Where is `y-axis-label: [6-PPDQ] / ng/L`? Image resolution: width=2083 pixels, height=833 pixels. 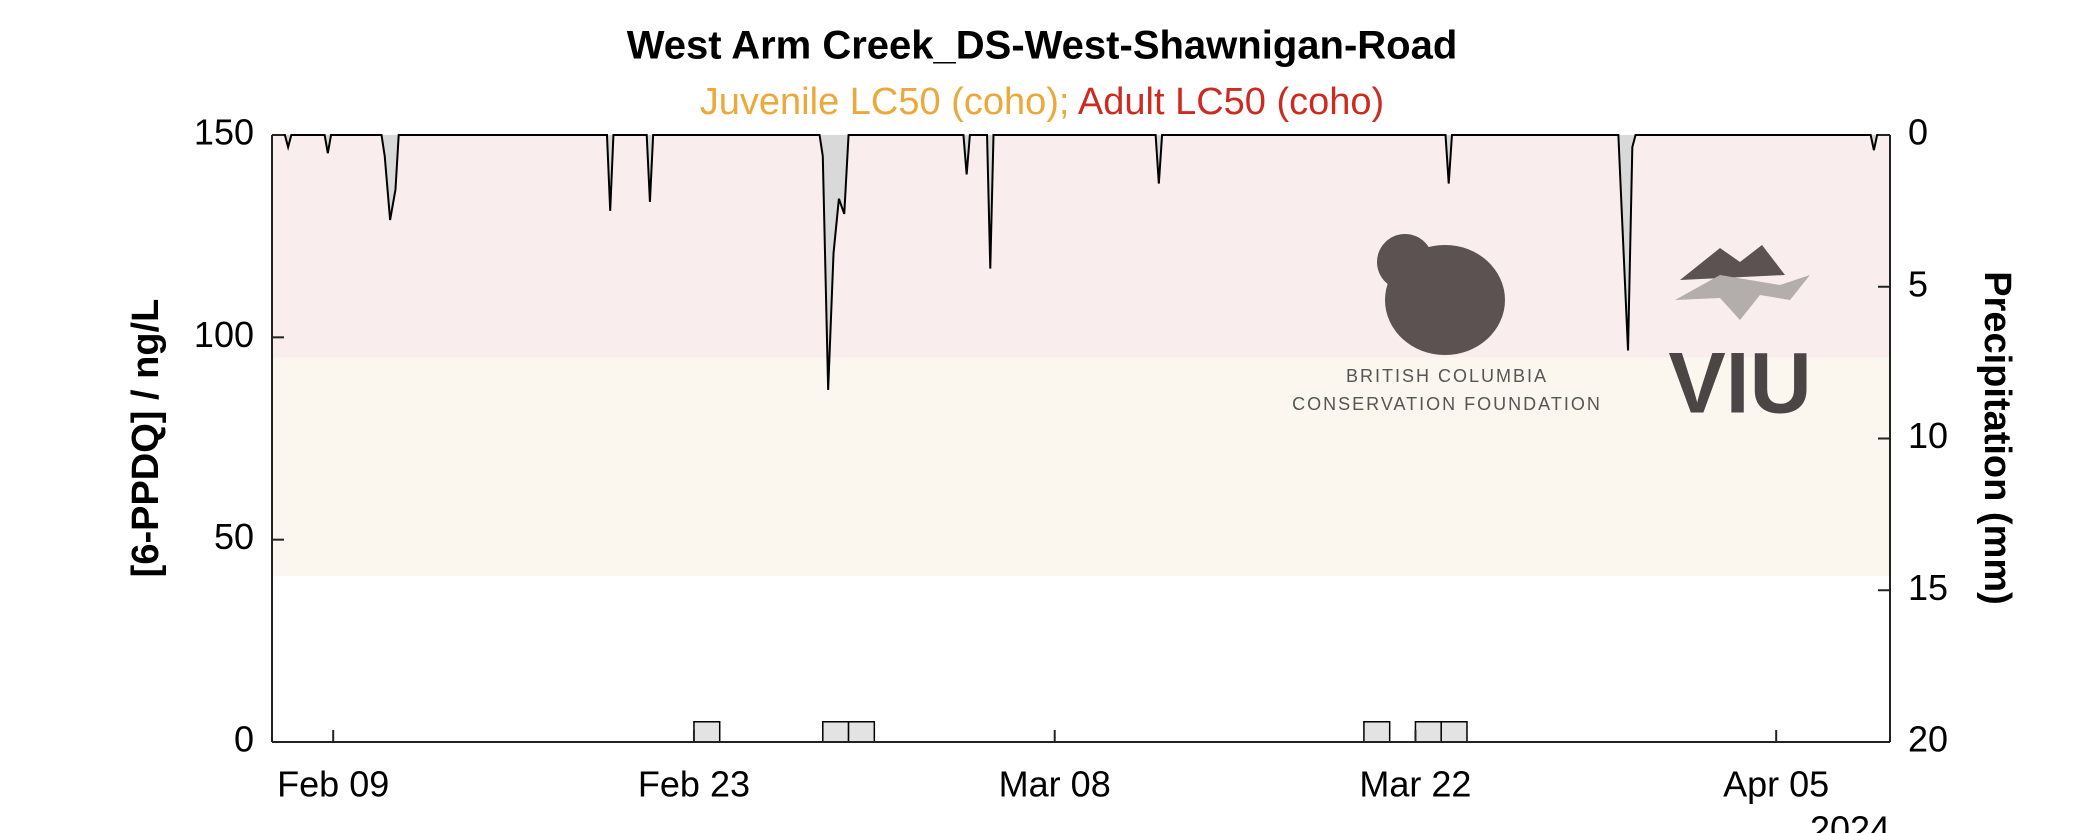
y-axis-label: [6-PPDQ] / ng/L is located at coordinates (146, 438).